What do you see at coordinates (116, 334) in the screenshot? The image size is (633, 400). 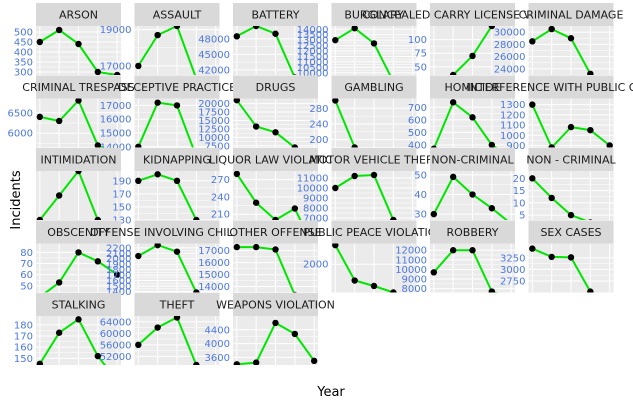 I see `y-tick-label: 60000` at bounding box center [116, 334].